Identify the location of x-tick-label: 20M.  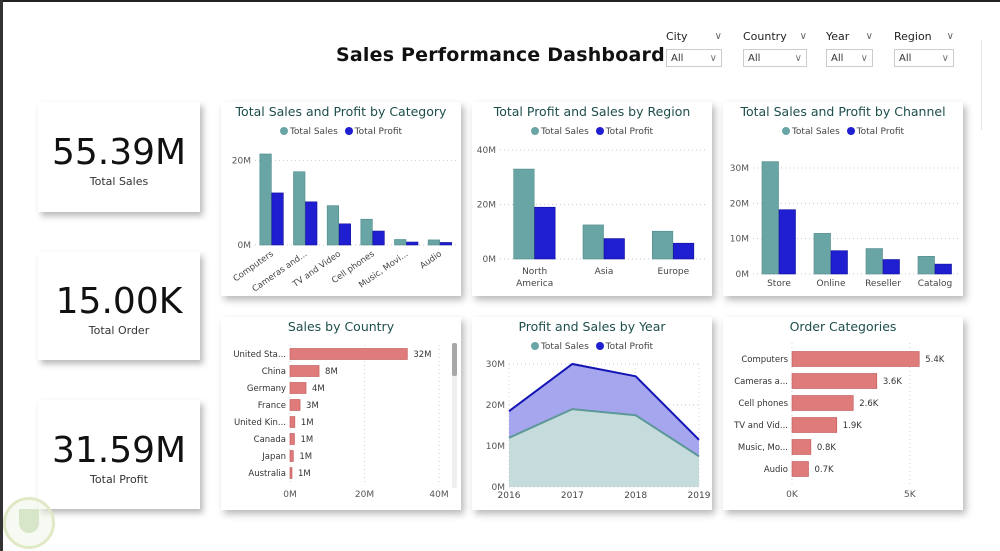
(364, 495).